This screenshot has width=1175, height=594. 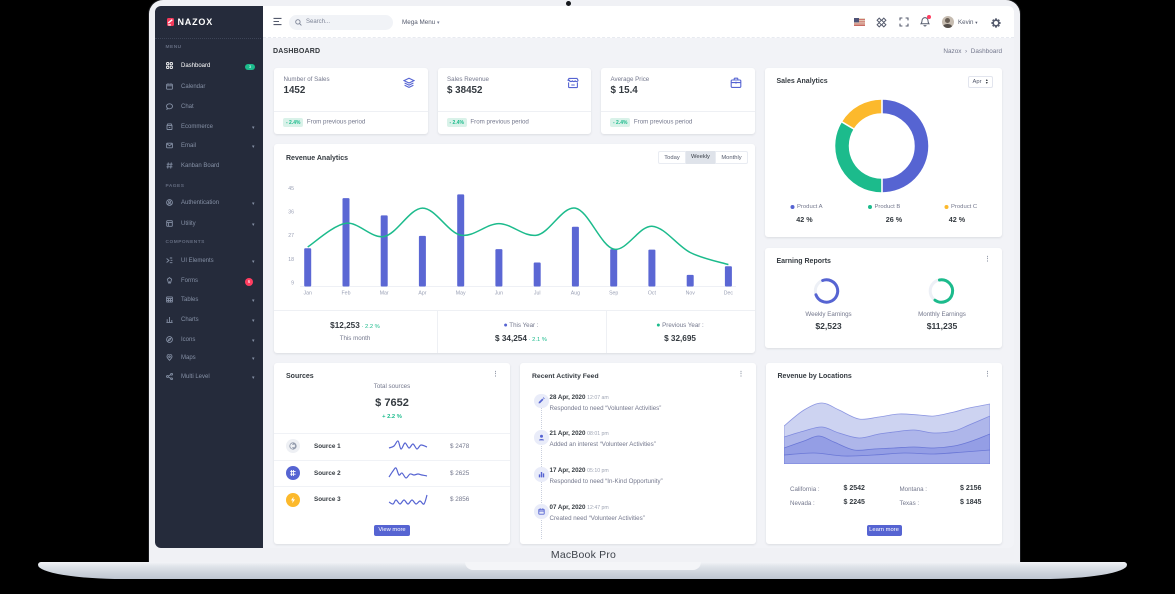 I want to click on svg-text: Sep, so click(x=613, y=293).